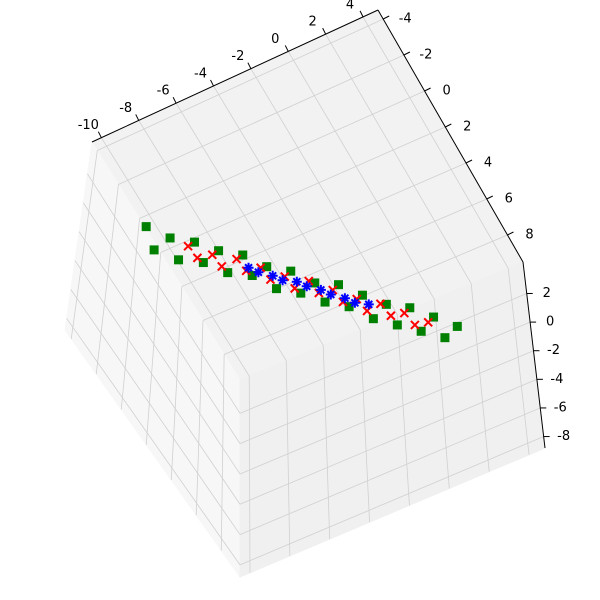 This screenshot has height=600, width=600. What do you see at coordinates (509, 199) in the screenshot?
I see `tick-label: 6` at bounding box center [509, 199].